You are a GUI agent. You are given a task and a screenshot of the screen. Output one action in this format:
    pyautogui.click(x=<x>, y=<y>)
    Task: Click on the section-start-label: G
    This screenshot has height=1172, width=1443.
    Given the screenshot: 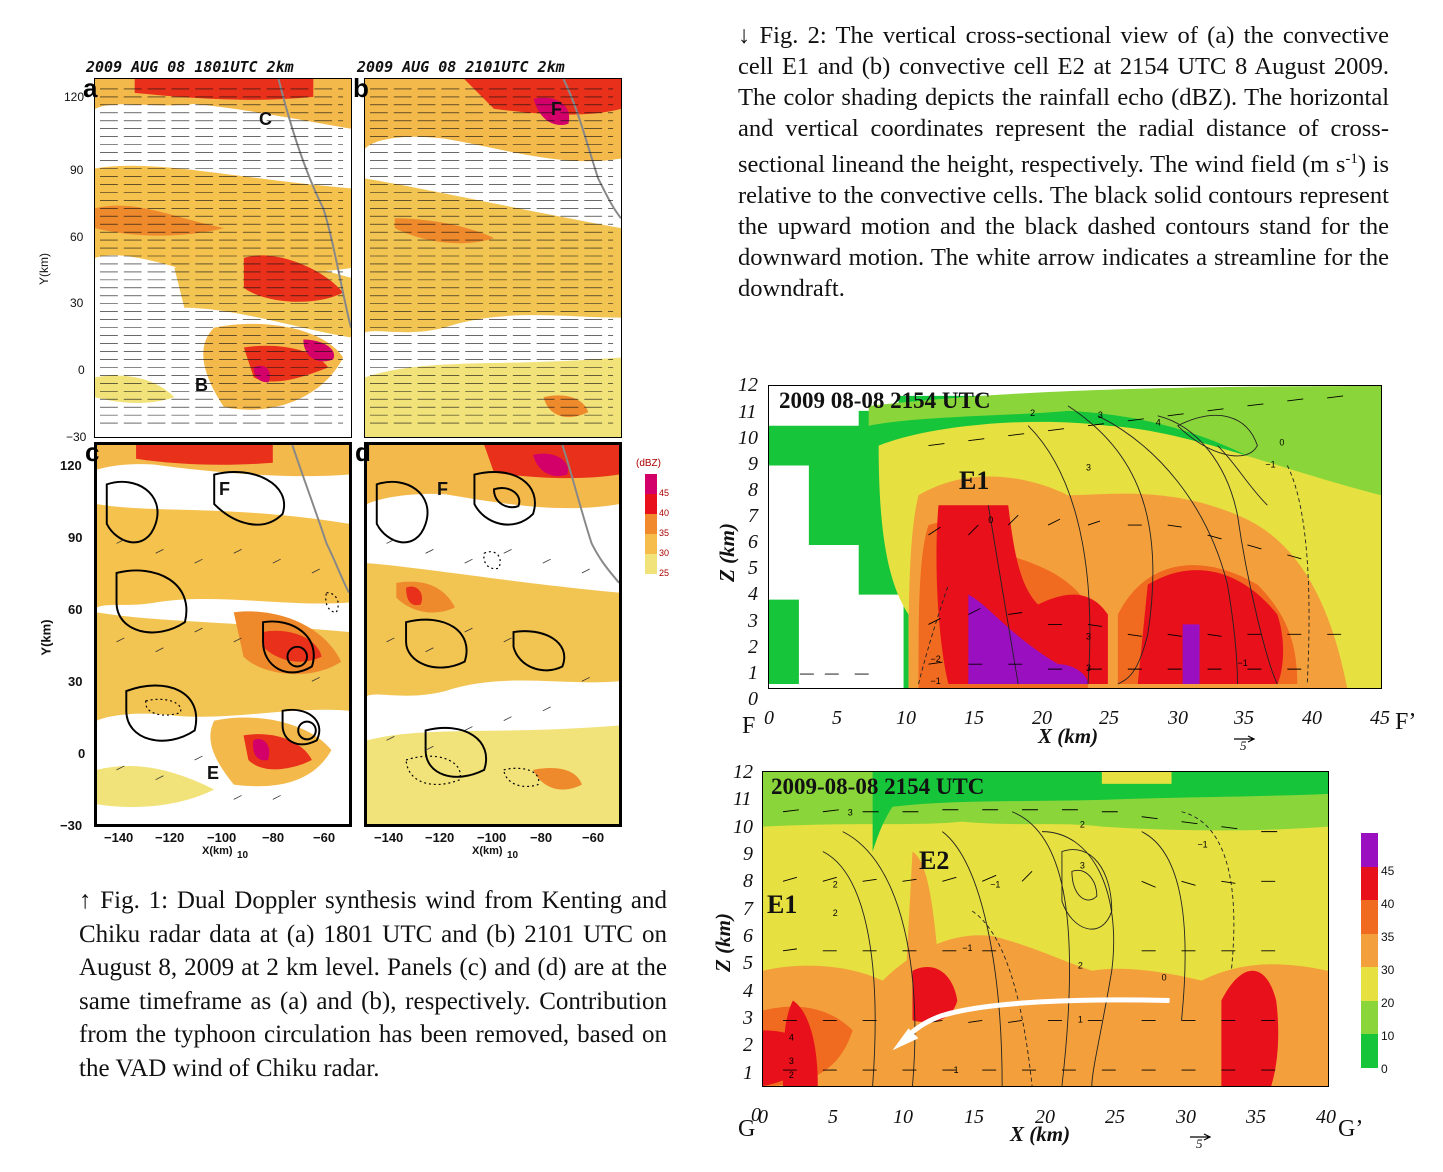 What is the action you would take?
    pyautogui.click(x=747, y=1129)
    